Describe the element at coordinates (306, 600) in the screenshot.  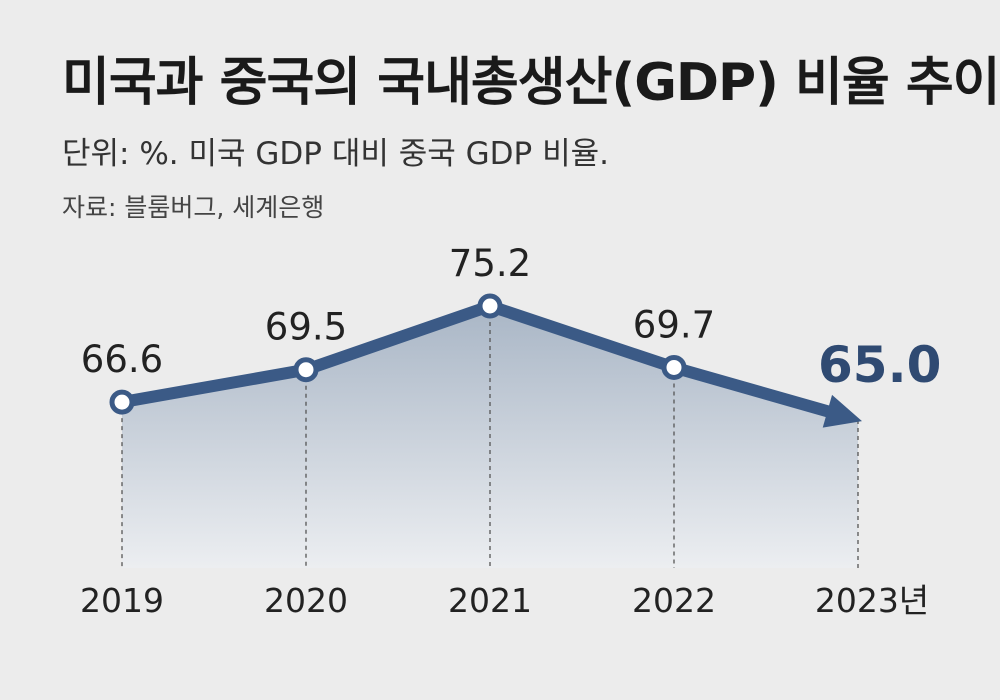
I see `x-tick-label: 2020` at that location.